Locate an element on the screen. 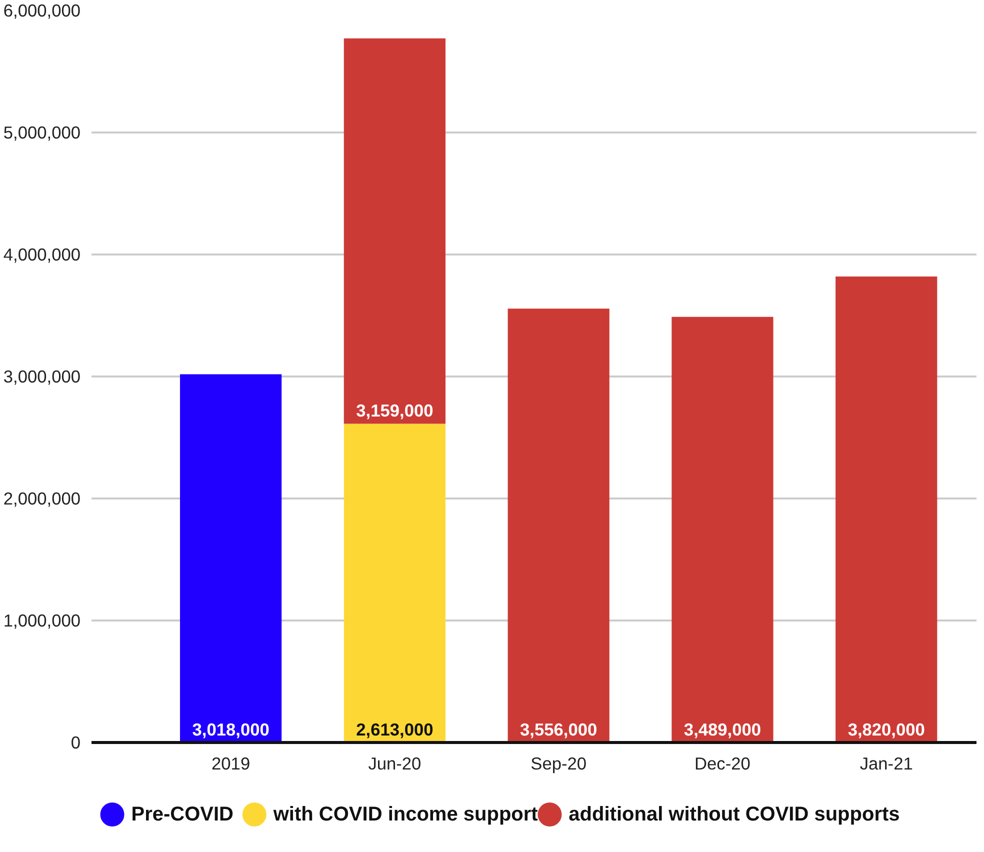 This screenshot has width=984, height=852. x-tick-label: 2019 is located at coordinates (231, 764).